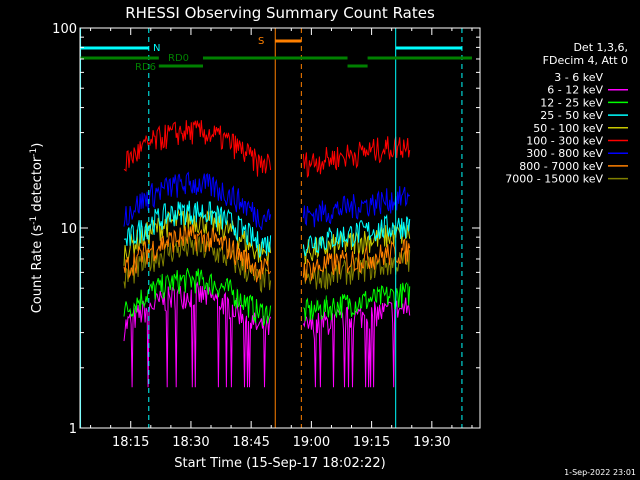 Image resolution: width=640 pixels, height=480 pixels. What do you see at coordinates (568, 128) in the screenshot?
I see `legend-label-4: 50 - 100 keV` at bounding box center [568, 128].